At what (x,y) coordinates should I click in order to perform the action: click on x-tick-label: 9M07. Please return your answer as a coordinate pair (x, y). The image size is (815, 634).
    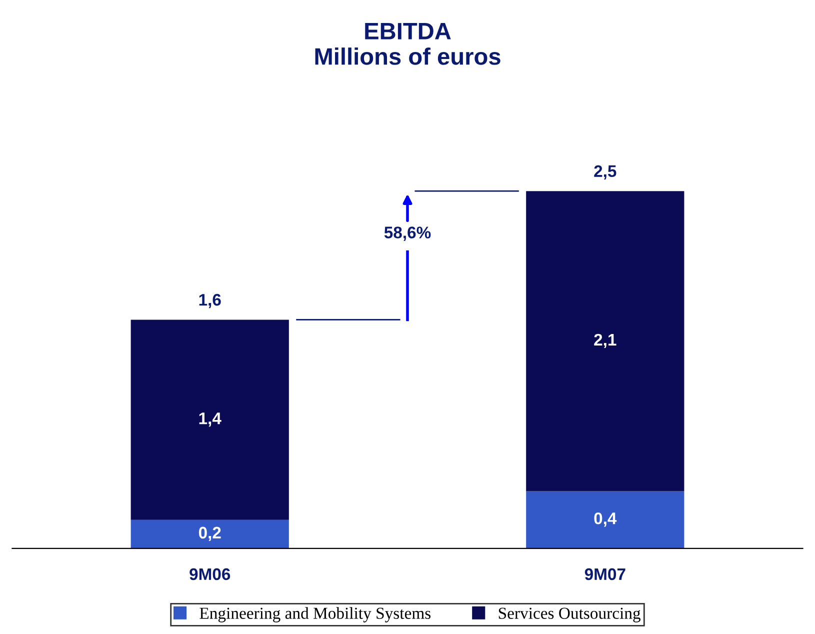
    Looking at the image, I should click on (605, 574).